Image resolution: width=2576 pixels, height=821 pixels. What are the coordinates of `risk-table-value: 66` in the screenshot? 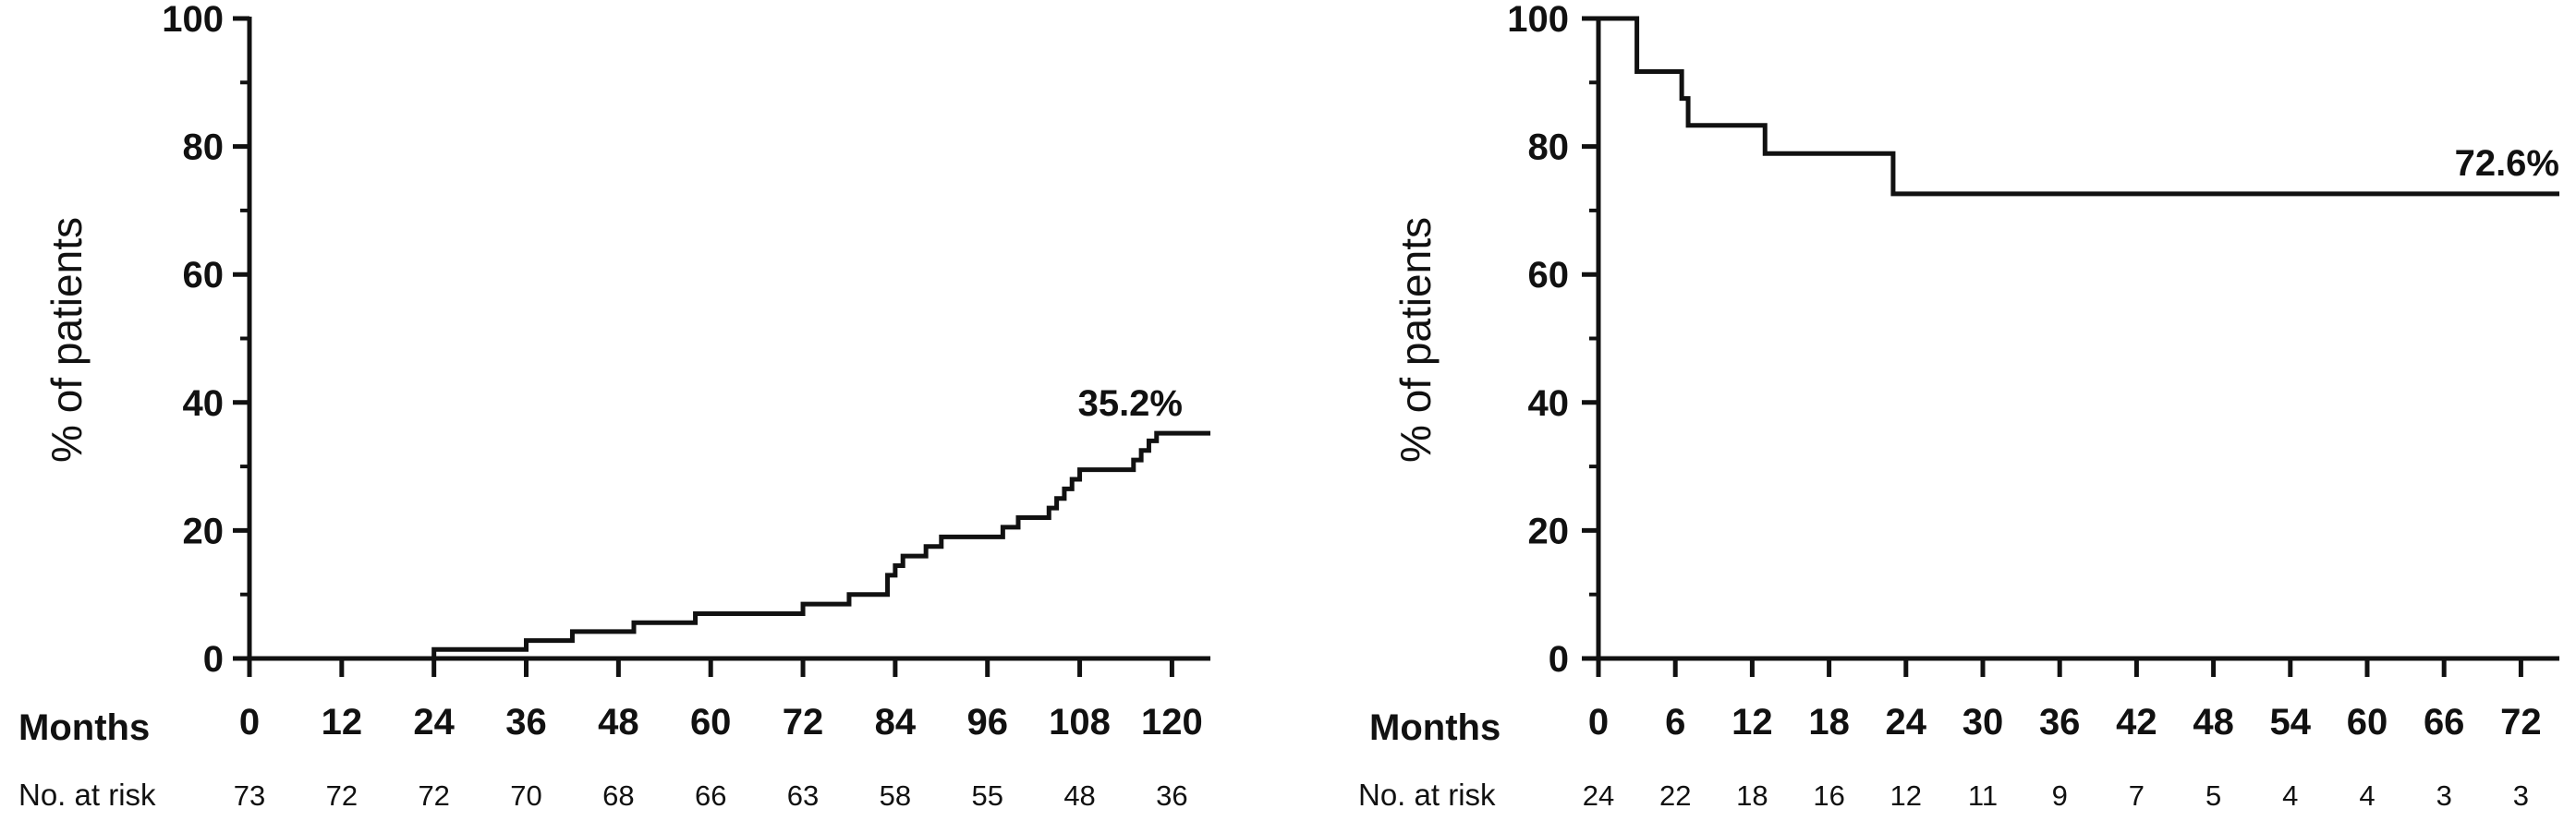 It's located at (710, 795).